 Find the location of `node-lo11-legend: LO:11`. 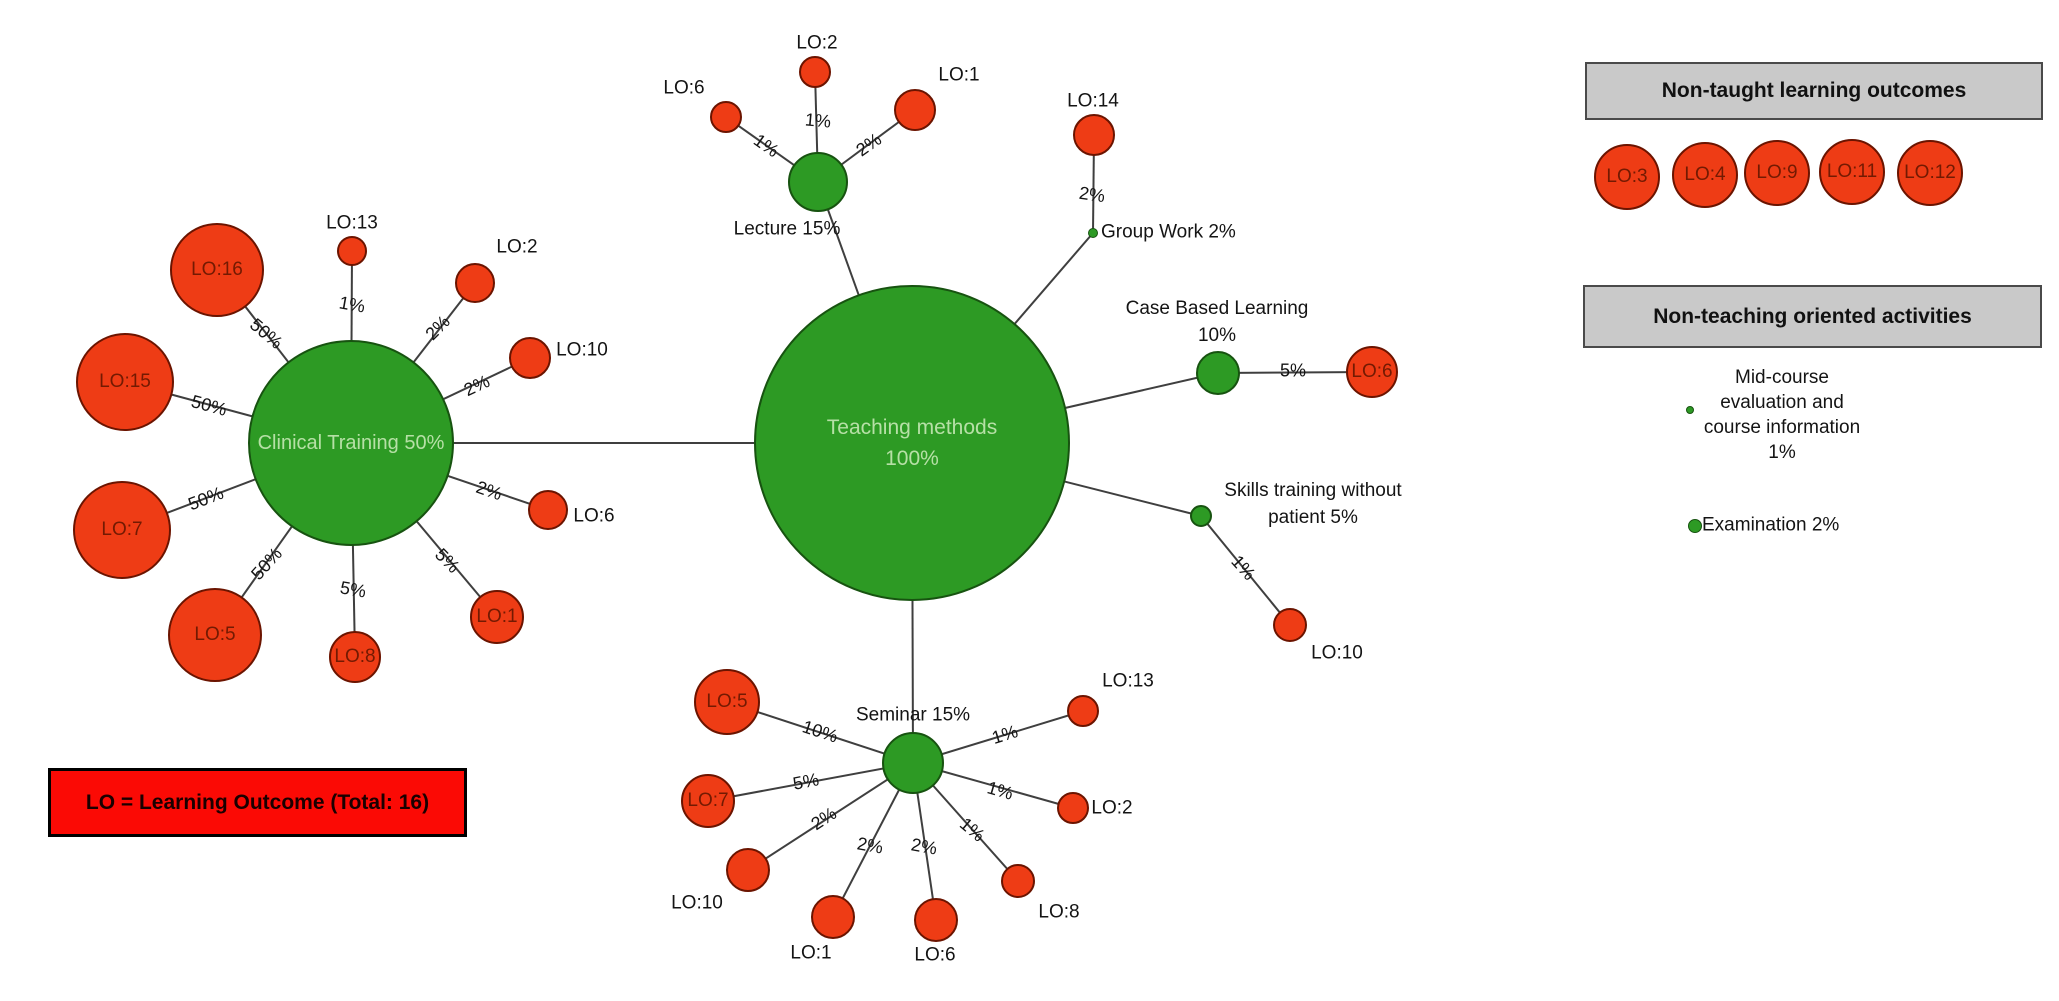

node-lo11-legend: LO:11 is located at coordinates (1852, 172).